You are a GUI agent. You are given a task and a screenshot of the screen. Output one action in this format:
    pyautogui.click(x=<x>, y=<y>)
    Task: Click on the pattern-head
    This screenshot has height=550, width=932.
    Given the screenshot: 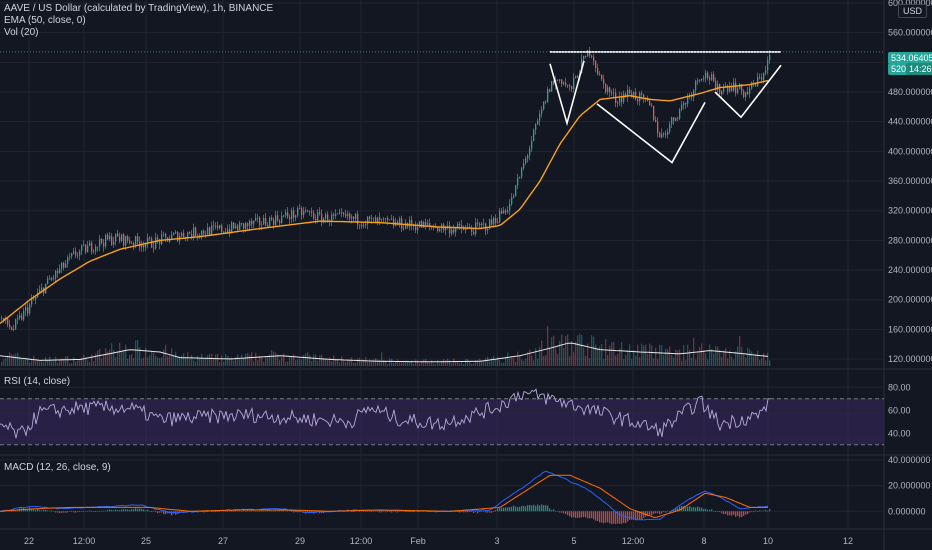 What is the action you would take?
    pyautogui.click(x=651, y=133)
    